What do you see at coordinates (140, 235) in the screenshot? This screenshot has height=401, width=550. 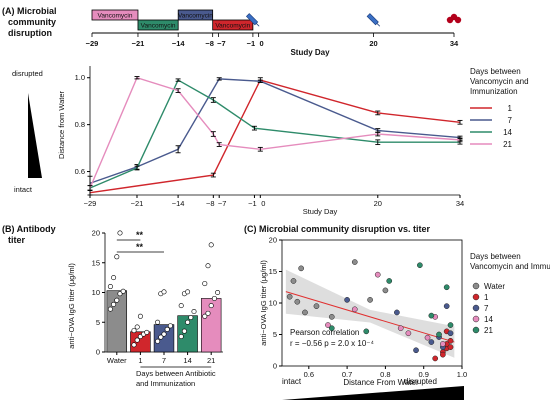 I see `significance-marker-1: **` at bounding box center [140, 235].